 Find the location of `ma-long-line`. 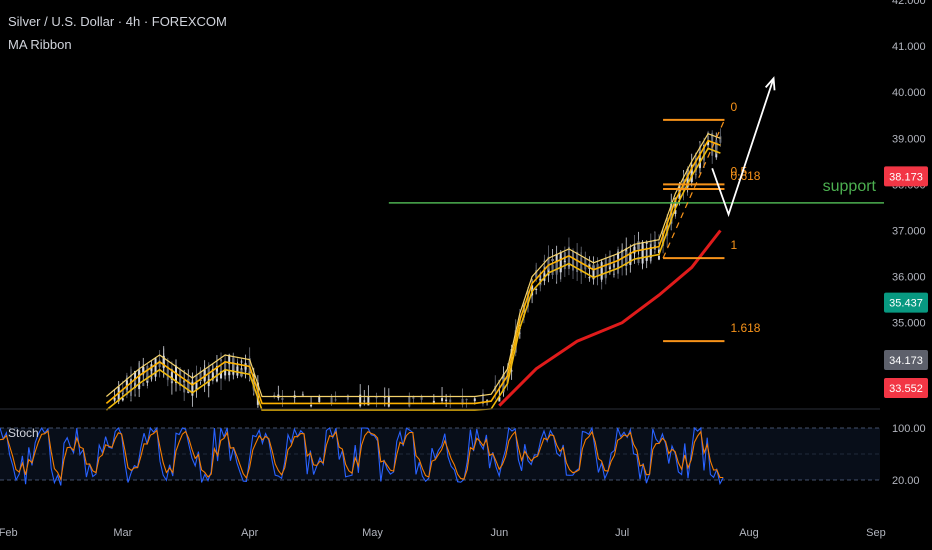

ma-long-line is located at coordinates (610, 318).